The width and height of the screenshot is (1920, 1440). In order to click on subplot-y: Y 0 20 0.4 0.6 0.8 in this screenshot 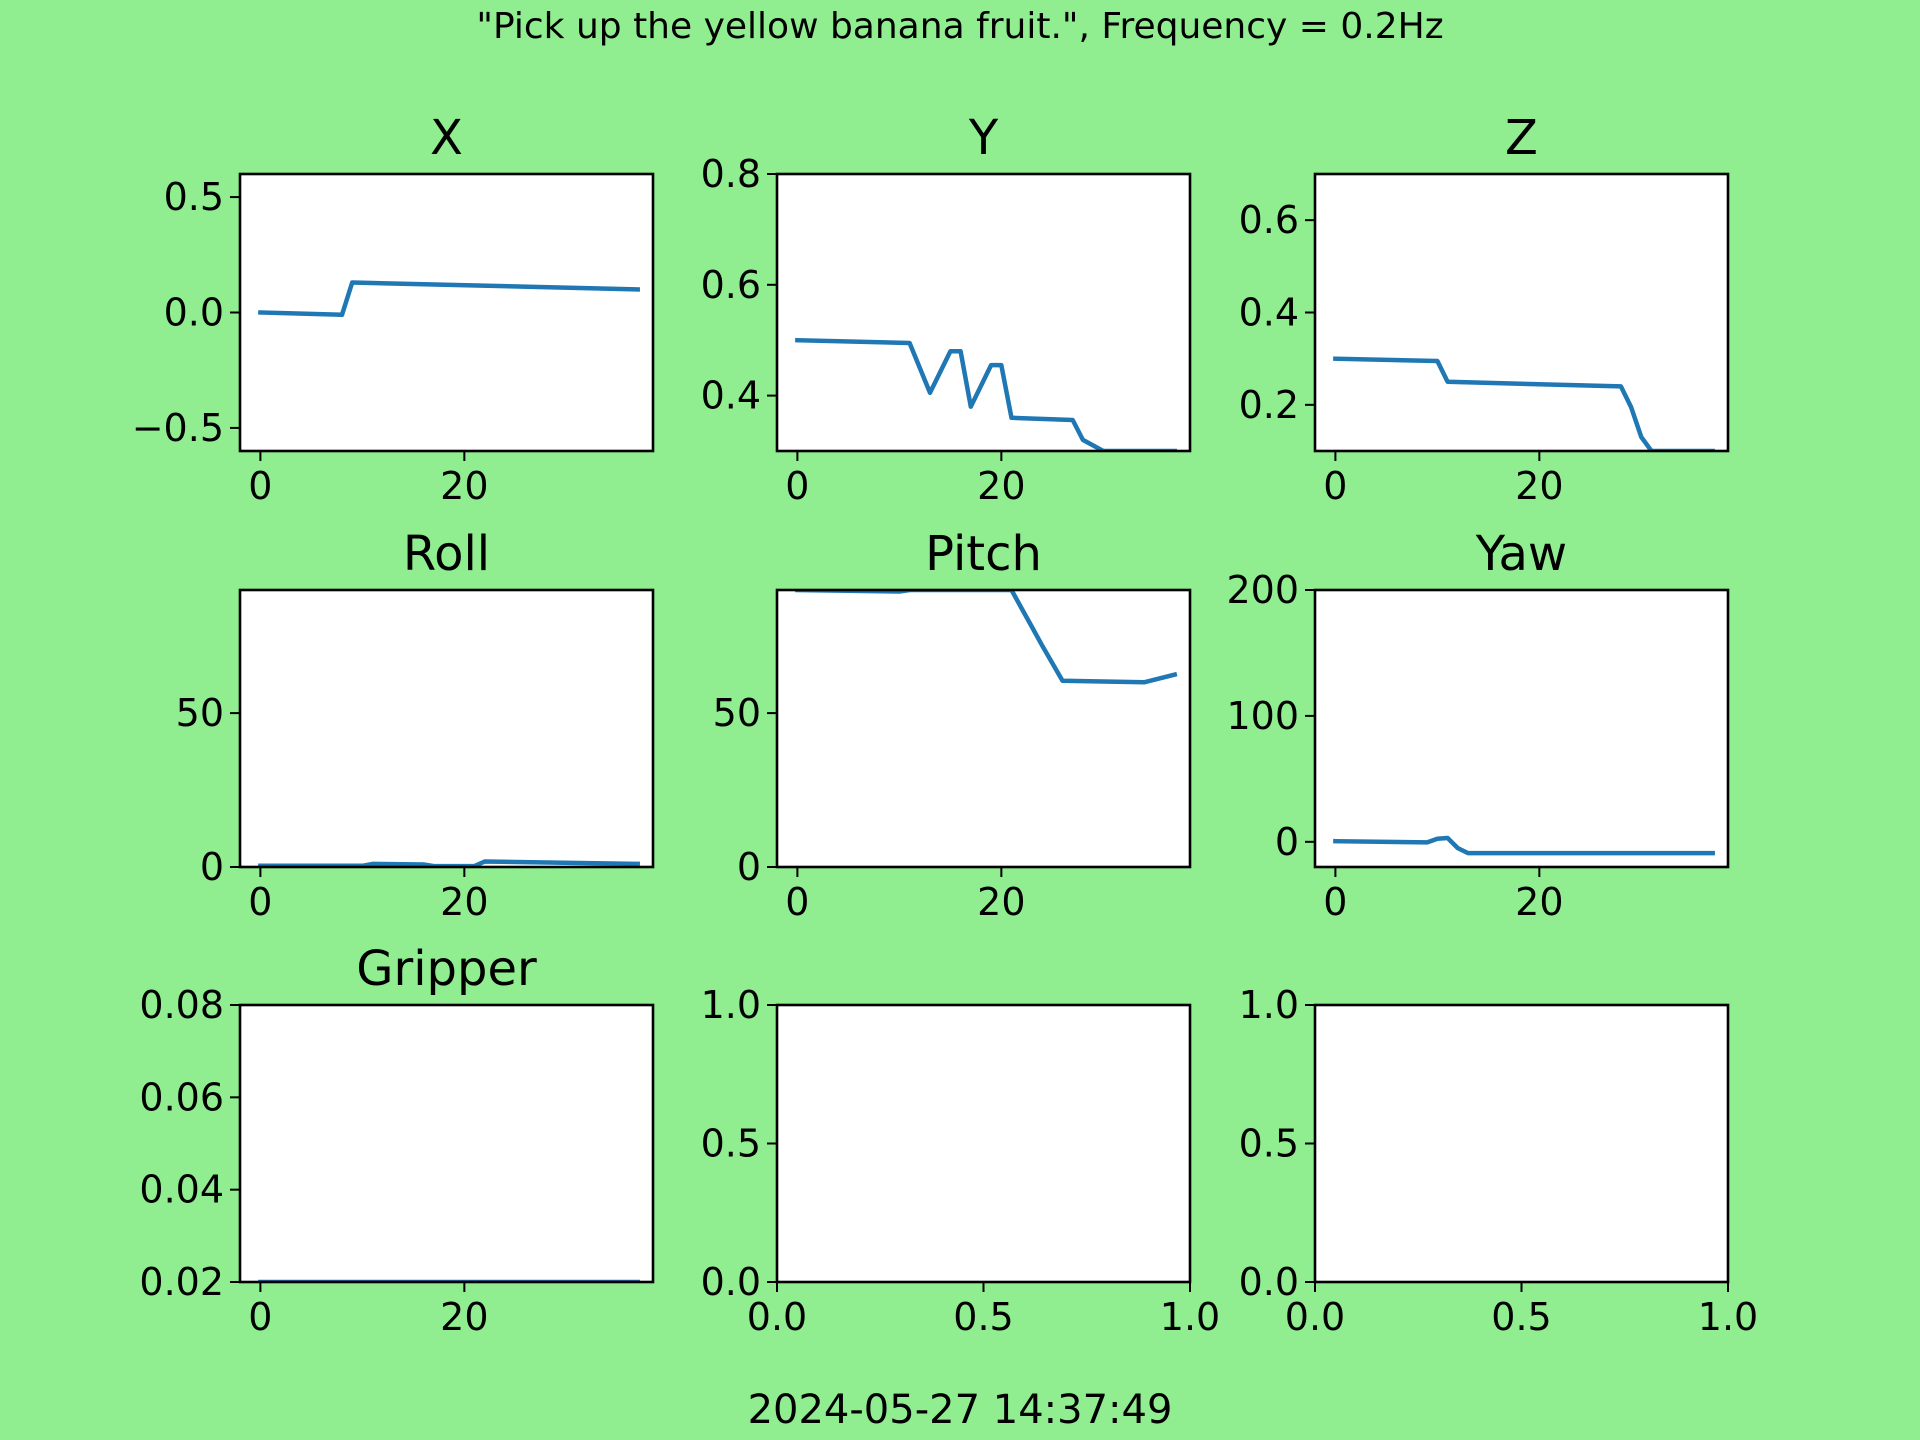, I will do `click(946, 309)`.